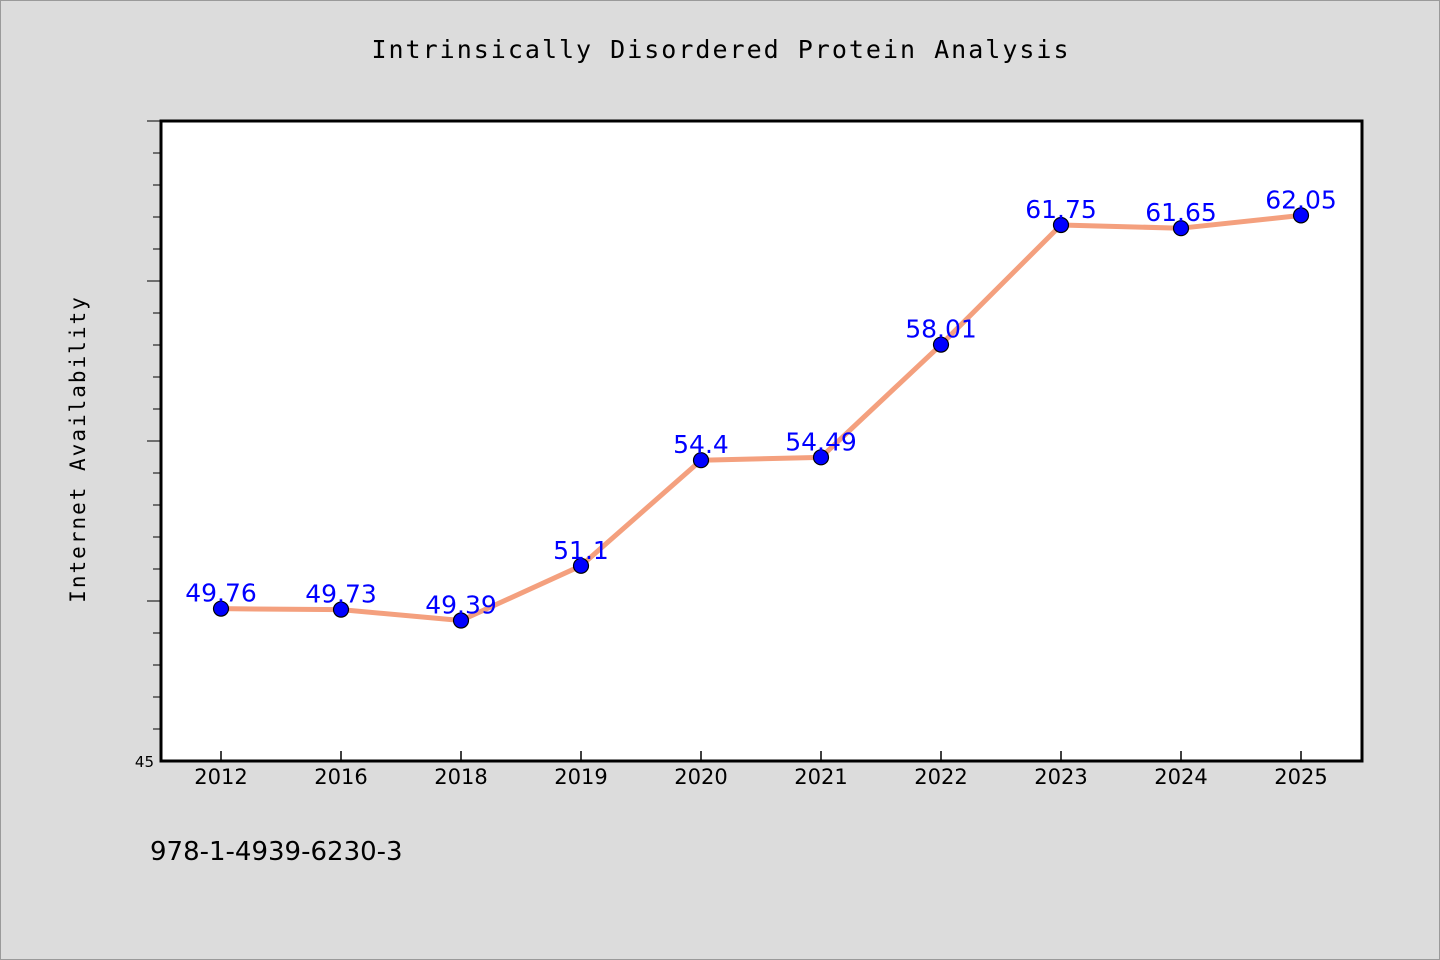  What do you see at coordinates (821, 441) in the screenshot?
I see `data-label: 54.49` at bounding box center [821, 441].